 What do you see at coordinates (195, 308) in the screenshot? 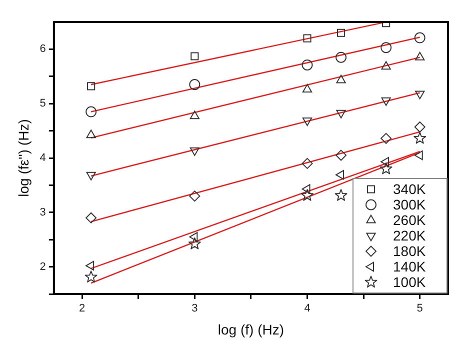
I see `x-tick-label: 3` at bounding box center [195, 308].